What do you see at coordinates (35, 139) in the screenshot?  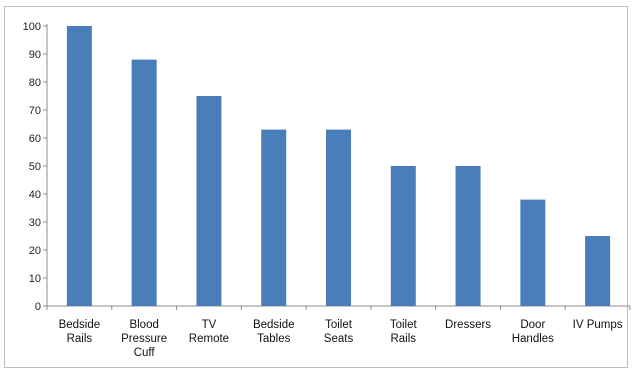 I see `y-tick-label: 60` at bounding box center [35, 139].